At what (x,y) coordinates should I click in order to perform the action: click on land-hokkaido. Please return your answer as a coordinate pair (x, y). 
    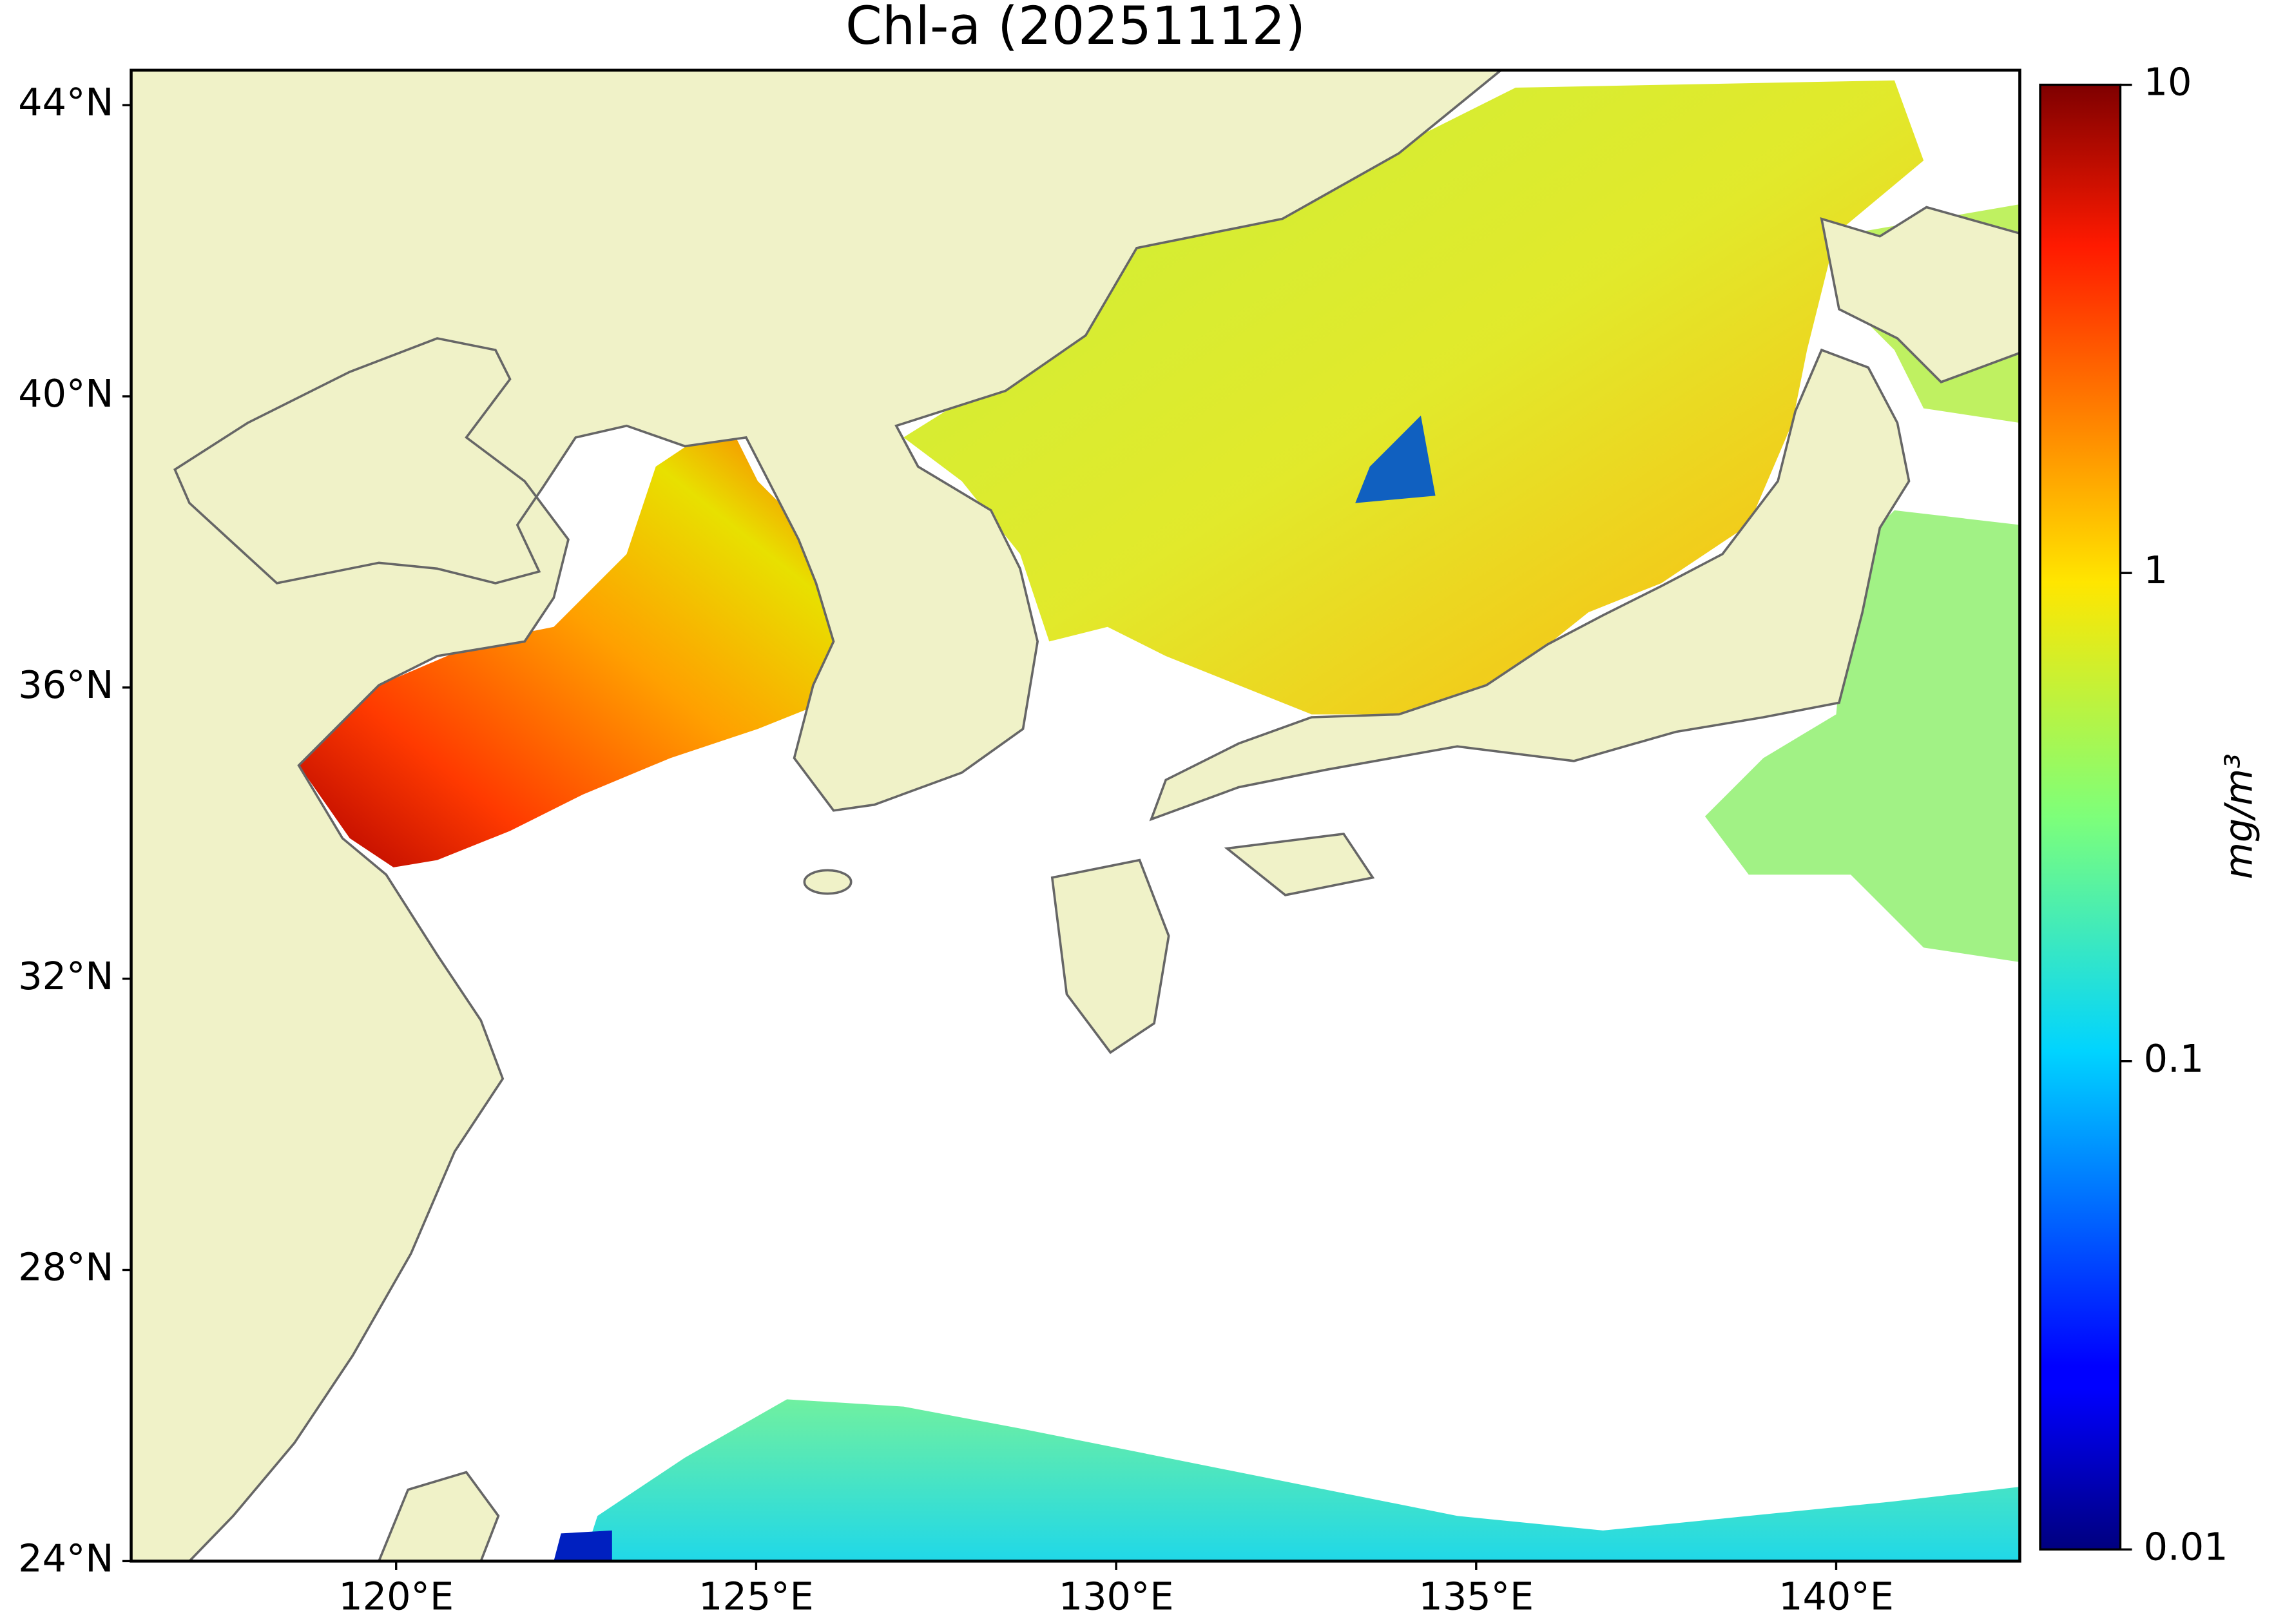
    Looking at the image, I should click on (1920, 294).